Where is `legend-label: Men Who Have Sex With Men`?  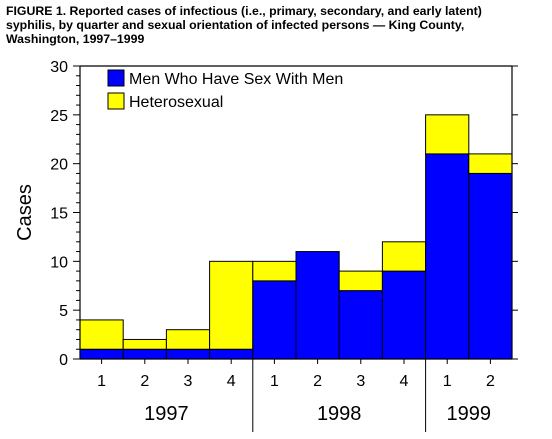
legend-label: Men Who Have Sex With Men is located at coordinates (236, 79).